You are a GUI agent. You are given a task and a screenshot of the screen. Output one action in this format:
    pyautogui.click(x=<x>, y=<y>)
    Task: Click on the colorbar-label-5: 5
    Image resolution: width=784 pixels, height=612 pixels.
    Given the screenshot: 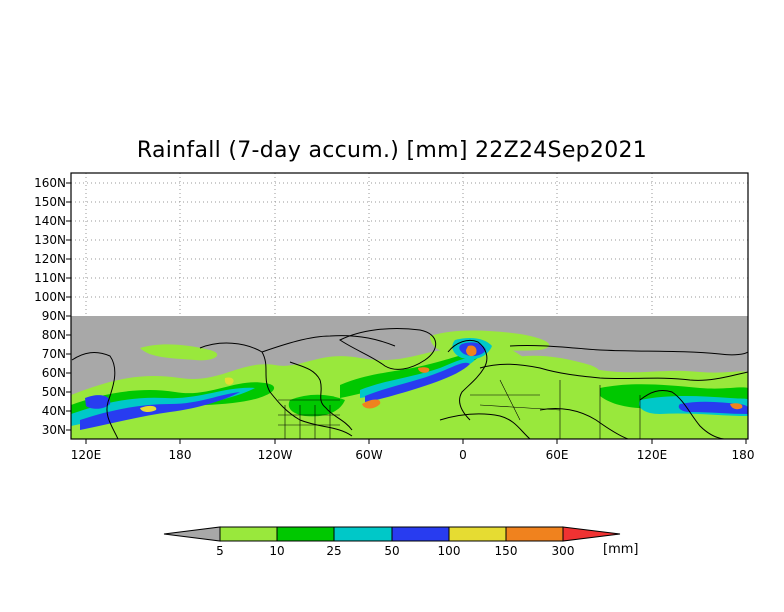 What is the action you would take?
    pyautogui.click(x=220, y=551)
    